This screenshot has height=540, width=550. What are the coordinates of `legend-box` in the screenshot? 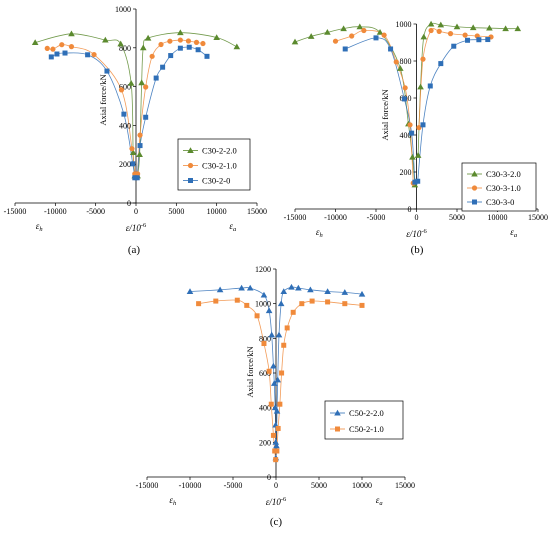 It's located at (364, 420).